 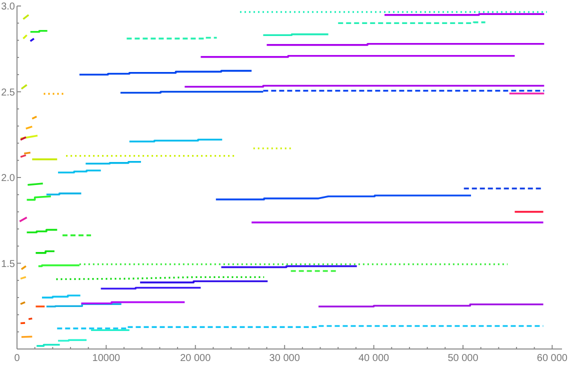 I want to click on x-tick-label: 30 000, so click(x=284, y=358).